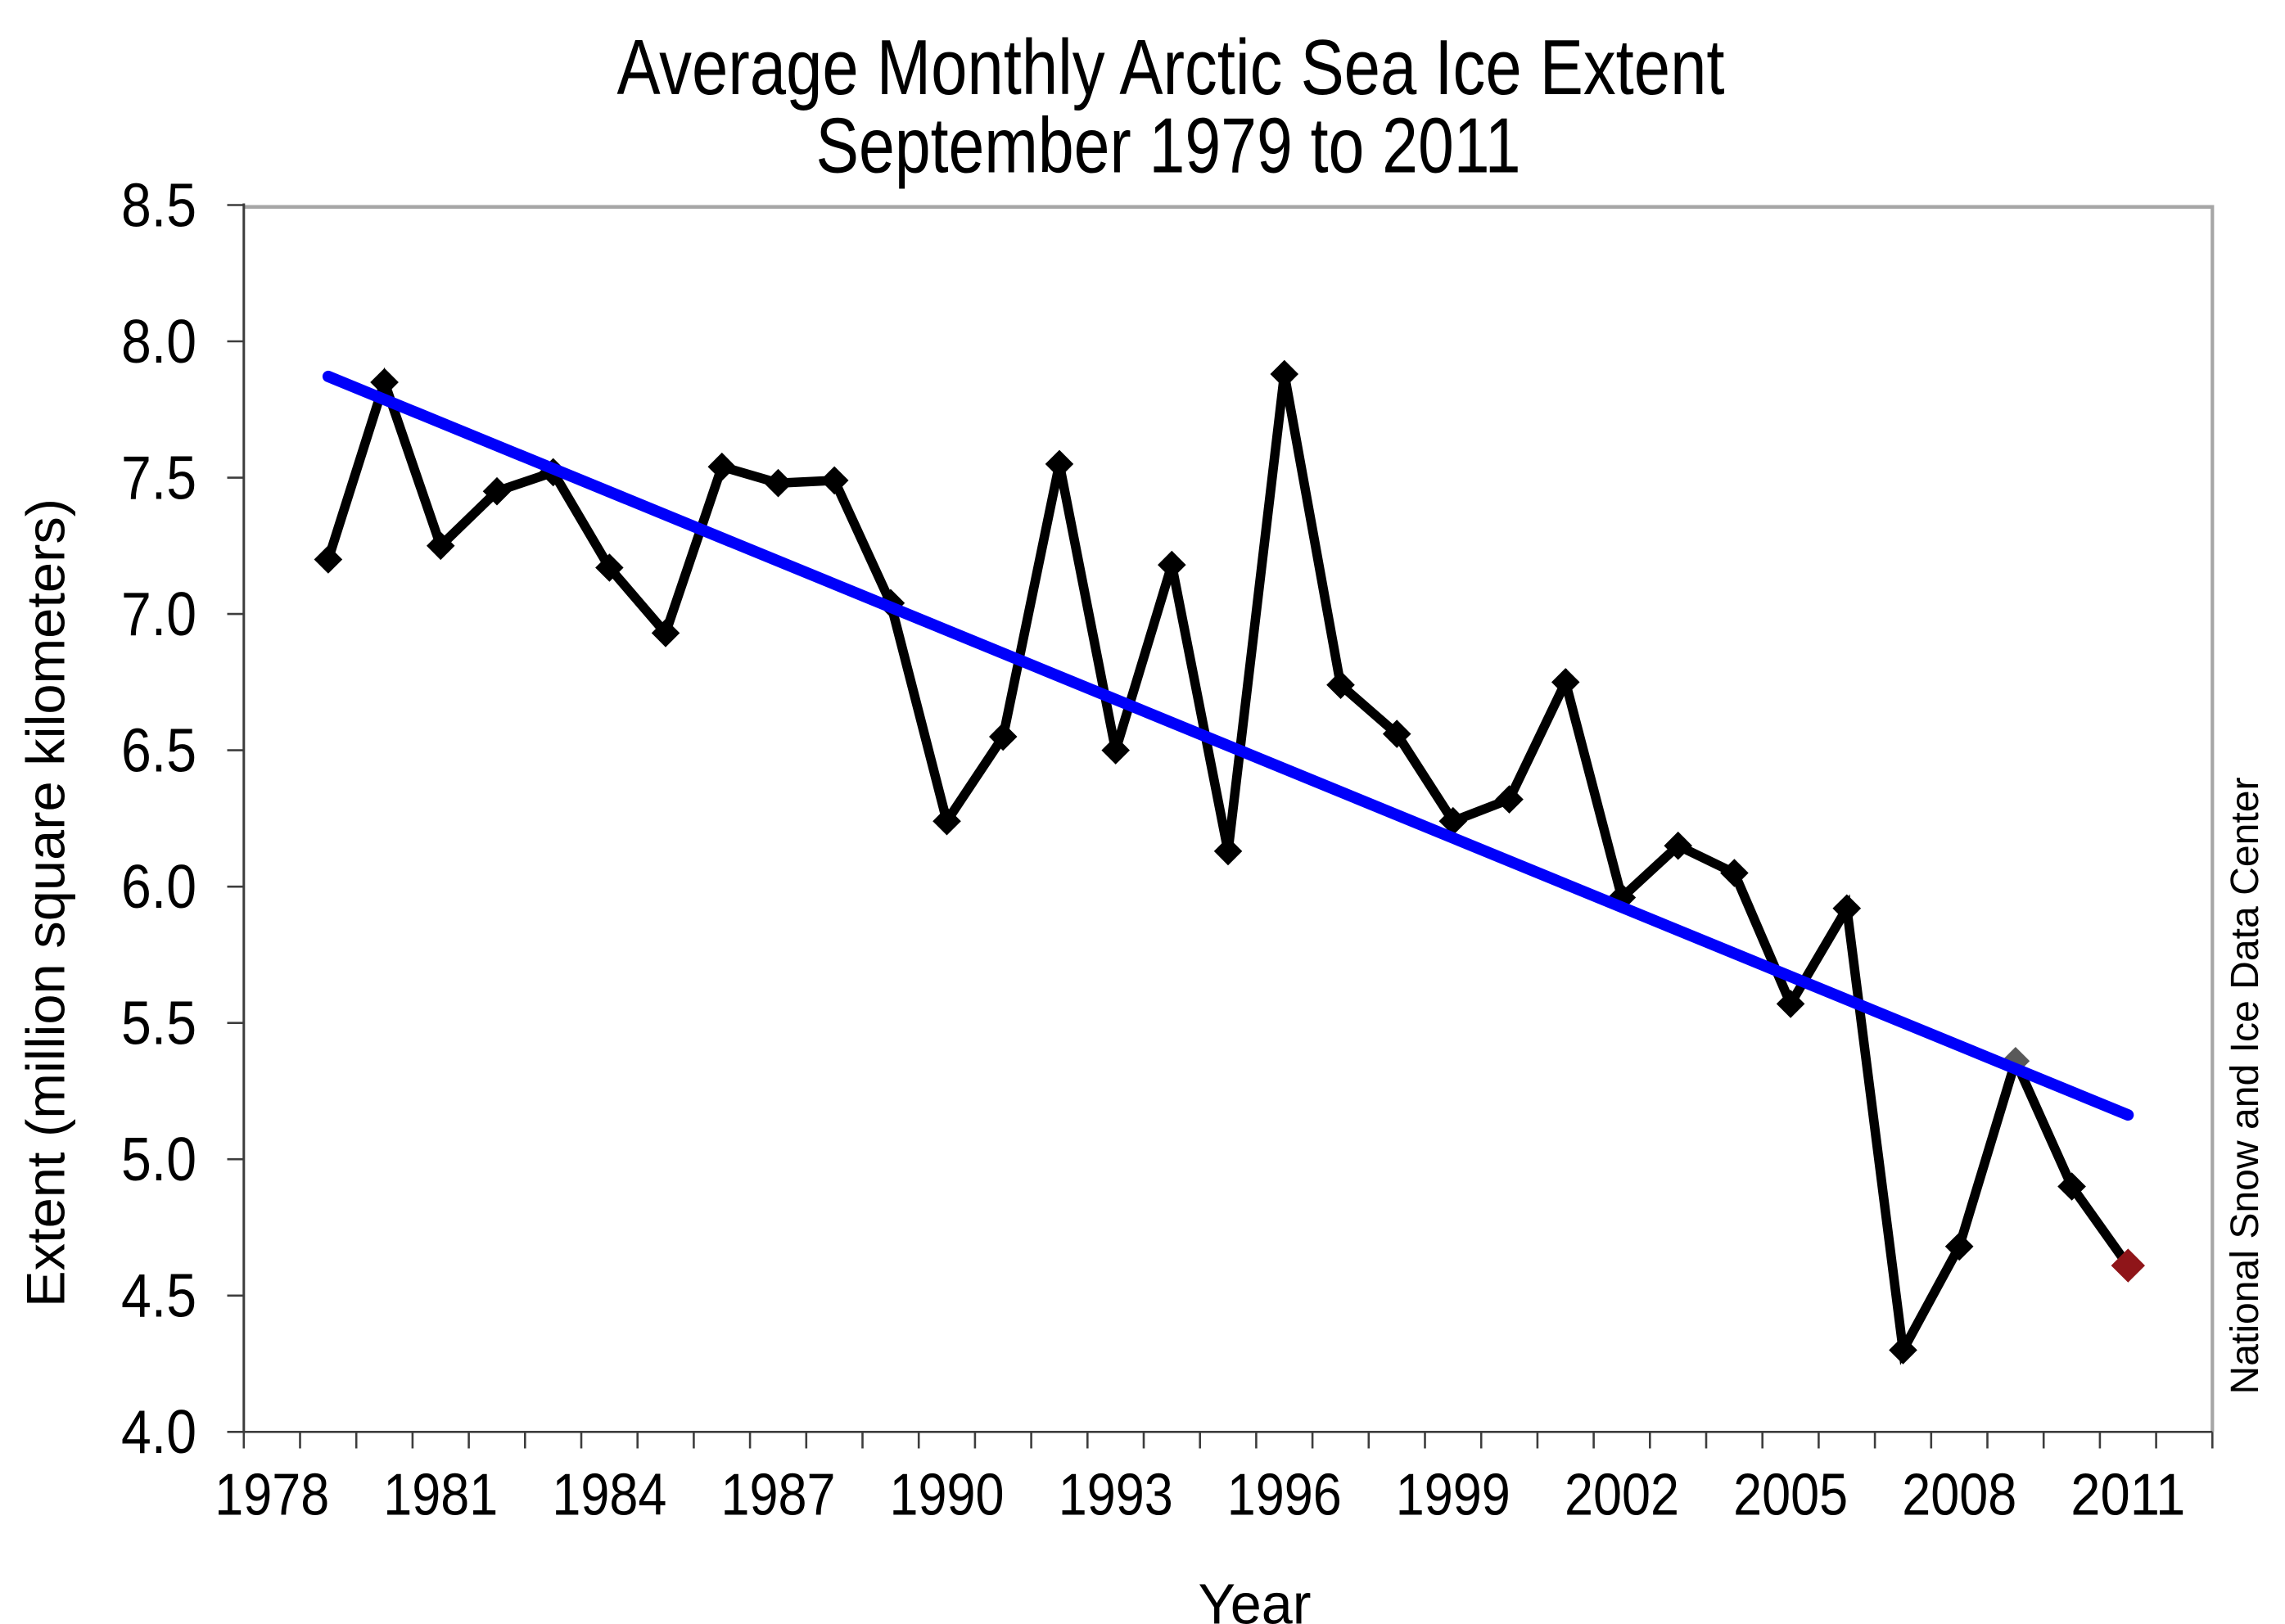 Image resolution: width=2285 pixels, height=1624 pixels. I want to click on svg-text: 2005, so click(1790, 1496).